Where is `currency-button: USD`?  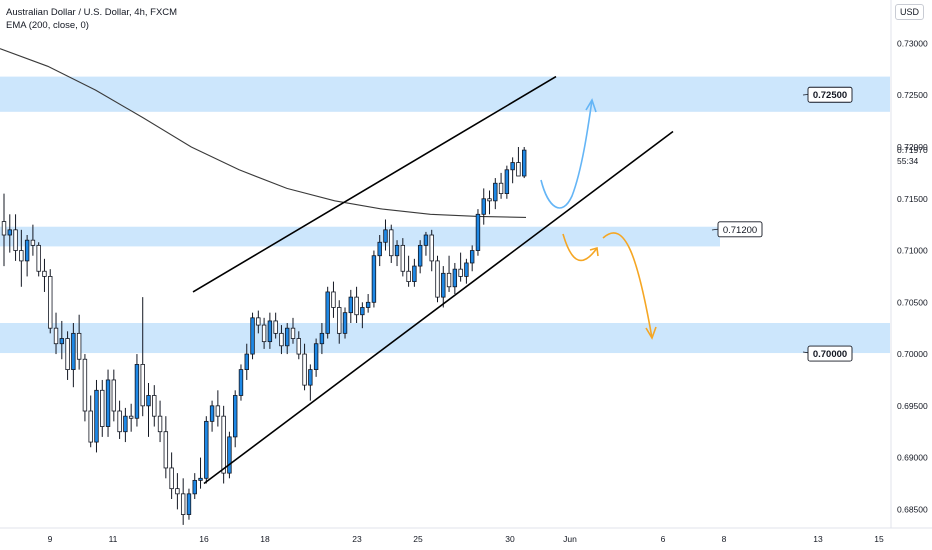
currency-button: USD is located at coordinates (909, 12).